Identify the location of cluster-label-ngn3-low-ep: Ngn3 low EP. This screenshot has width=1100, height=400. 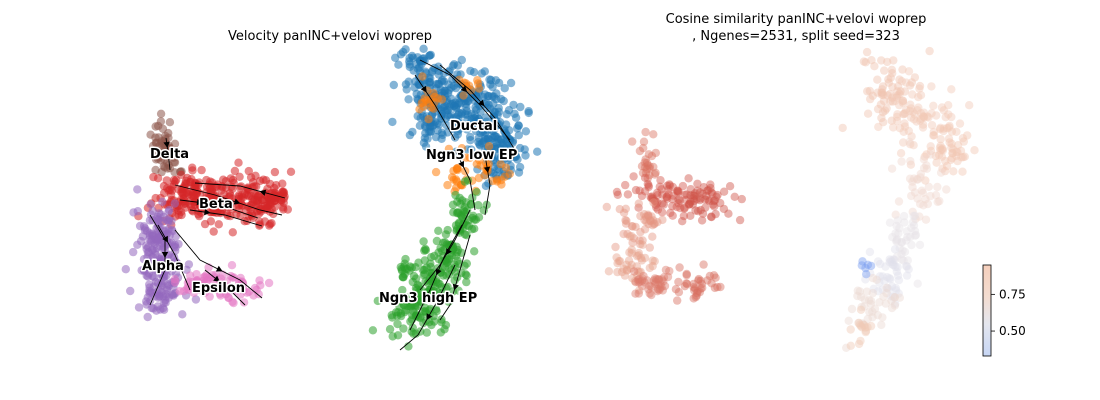
(471, 155).